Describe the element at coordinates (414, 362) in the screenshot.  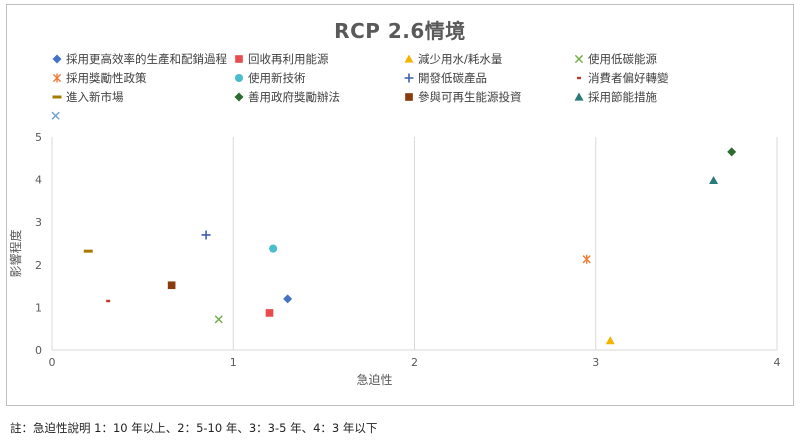
I see `x-tick-label: 2` at that location.